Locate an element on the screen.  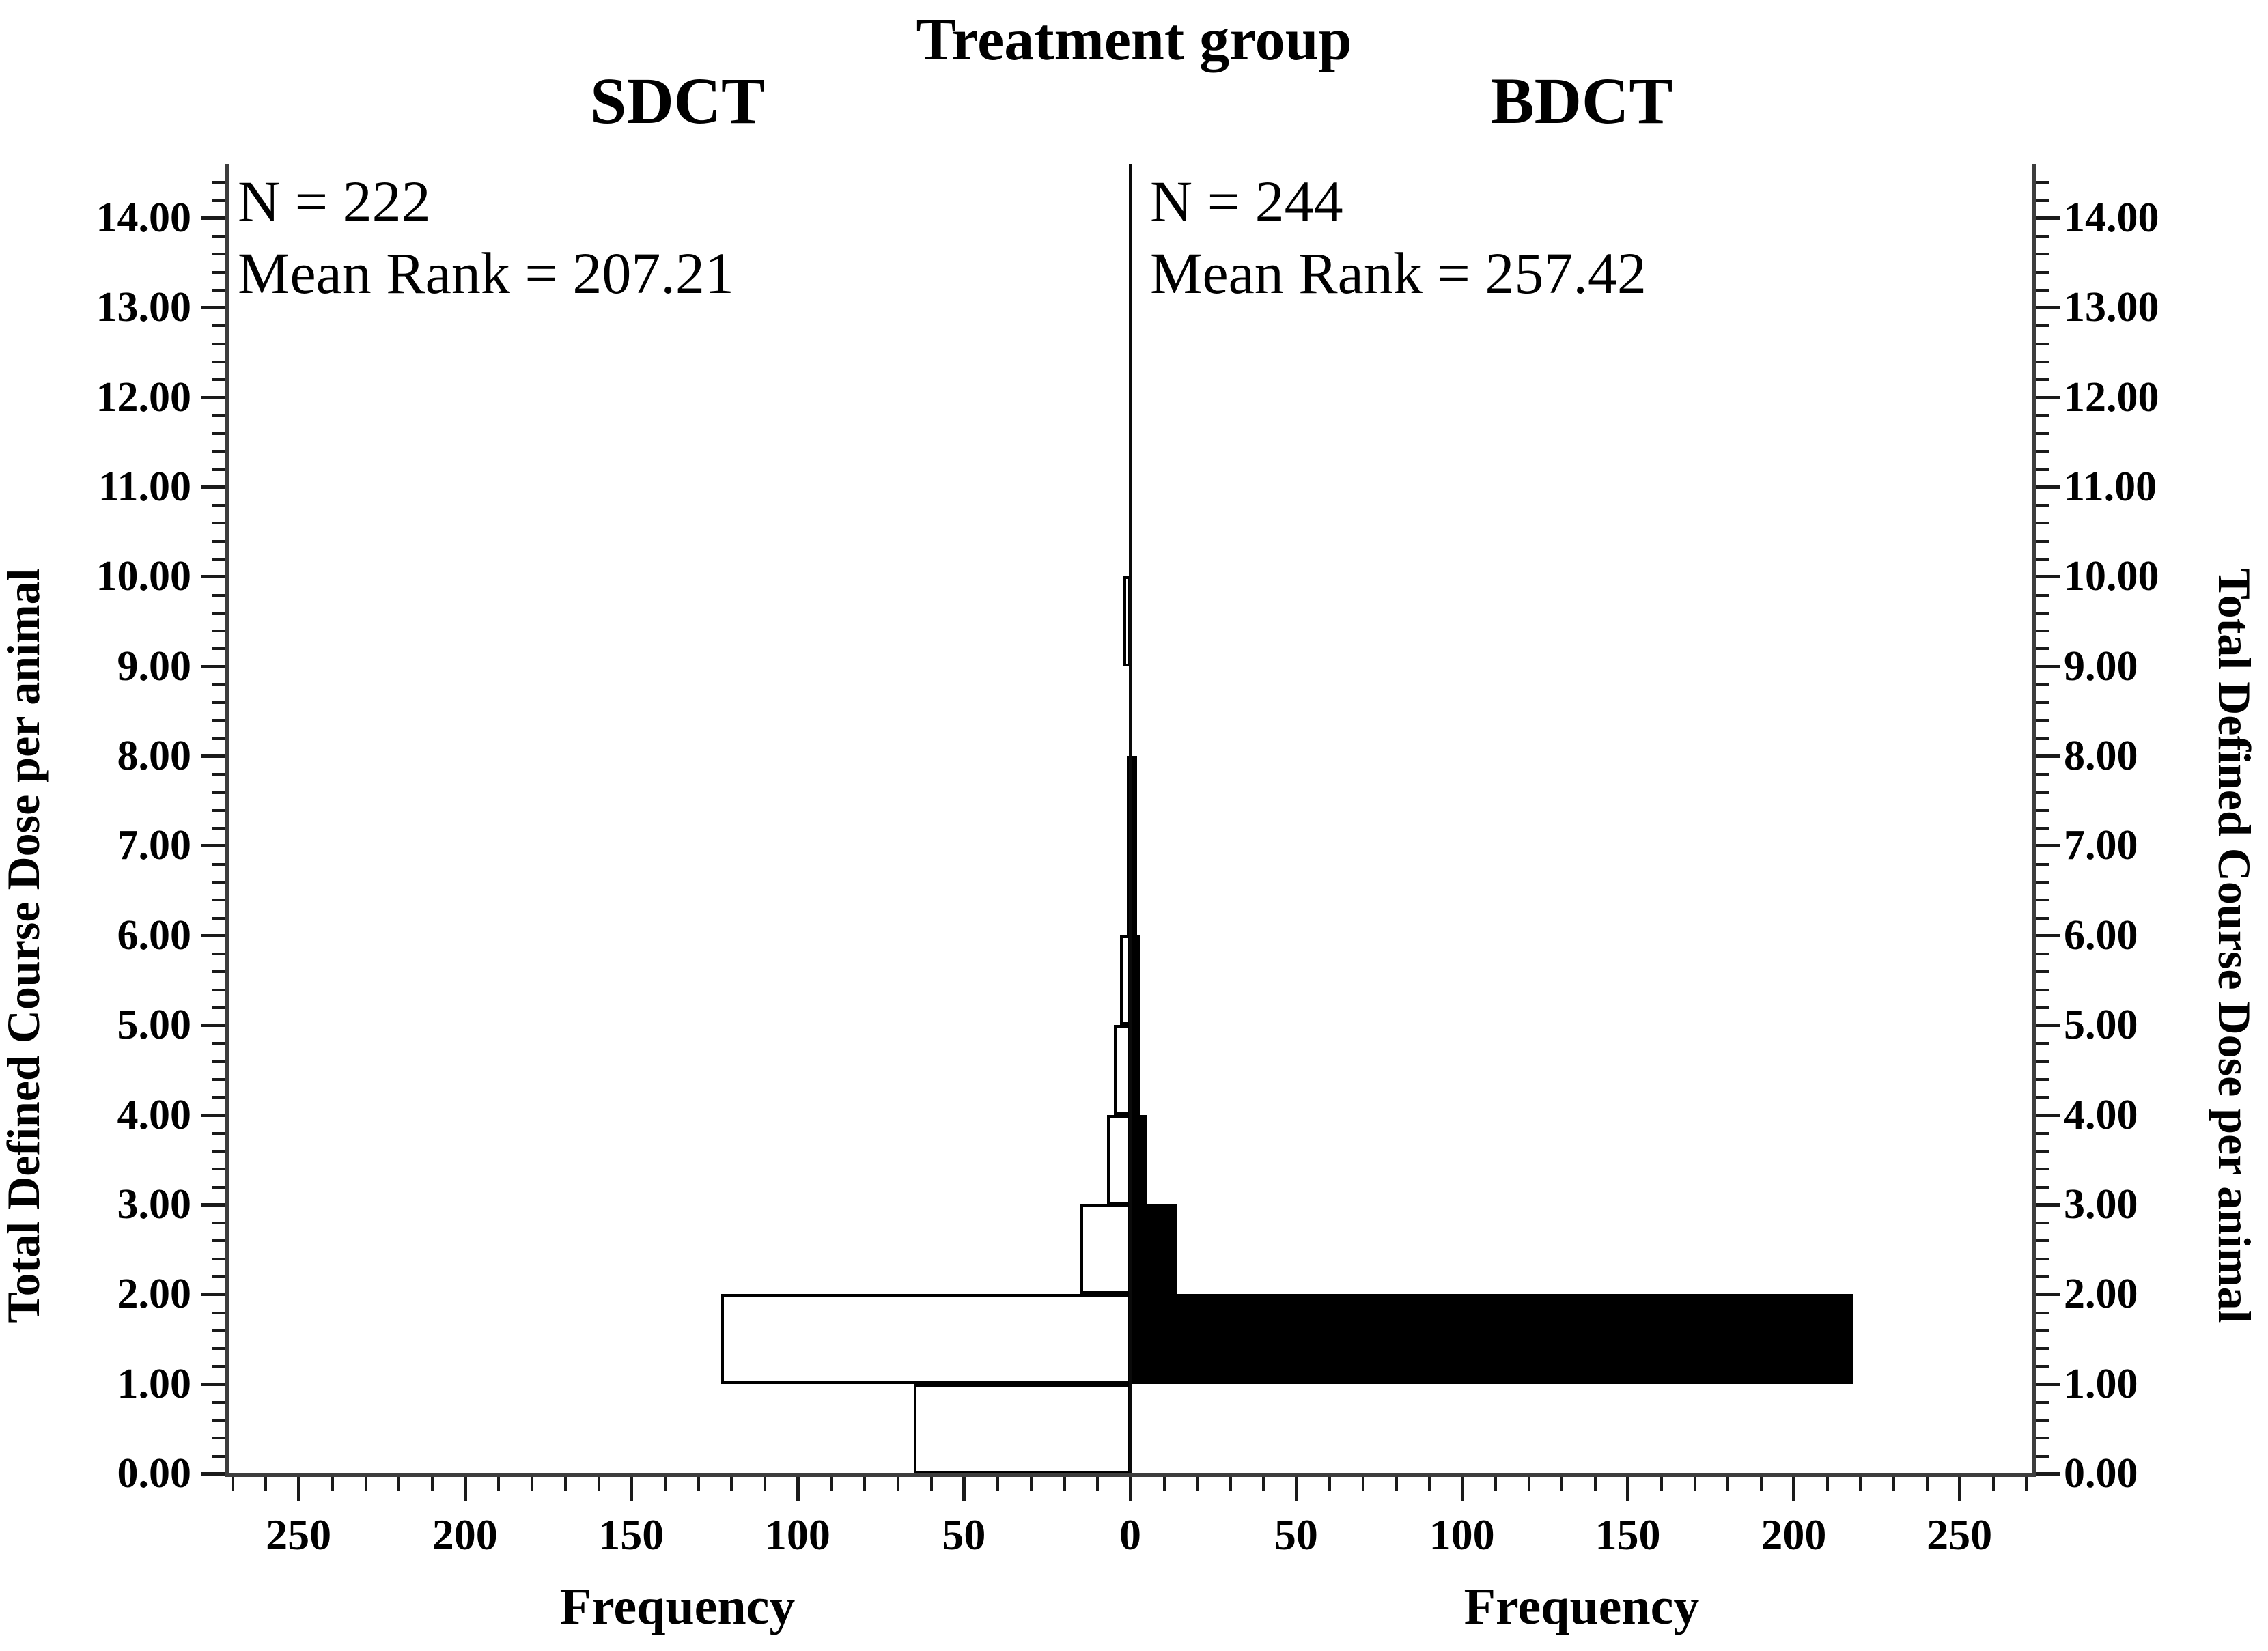
sdct-mean-rank-text: Mean Rank = 207.21 is located at coordinates (486, 273).